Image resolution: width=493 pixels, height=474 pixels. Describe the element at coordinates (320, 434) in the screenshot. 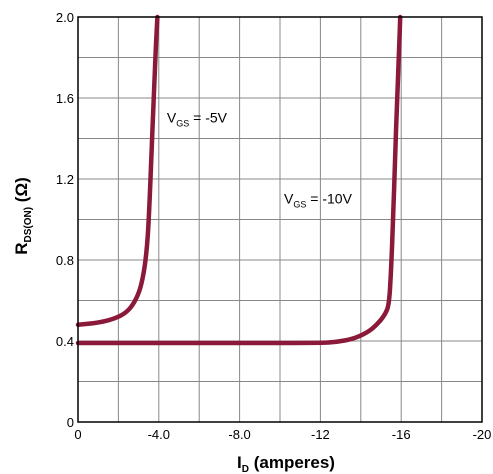

I see `x-tick-label: -12` at that location.